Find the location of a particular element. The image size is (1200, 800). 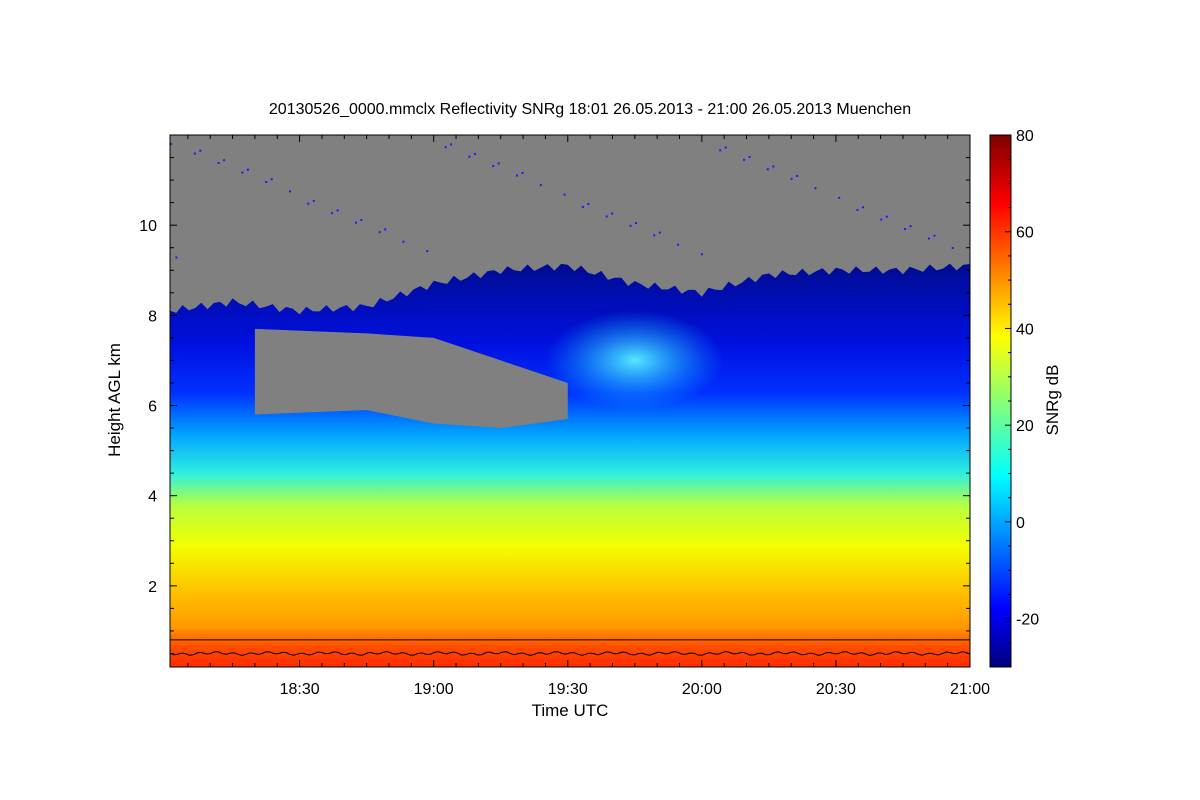

x-tick-label: 21:00 is located at coordinates (970, 689).